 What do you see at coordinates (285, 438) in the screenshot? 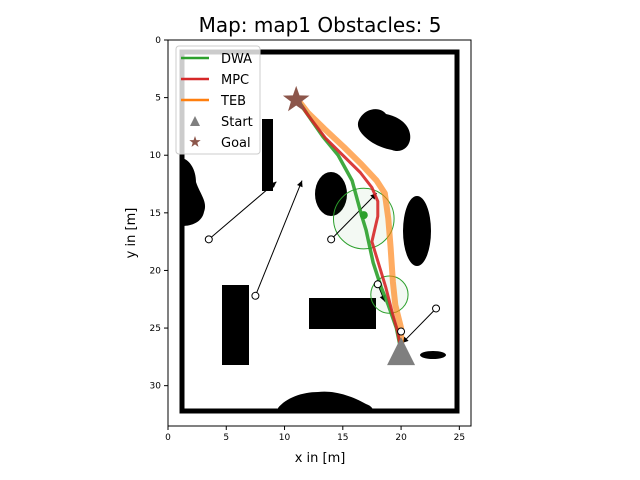
I see `x-tick-label: 10` at bounding box center [285, 438].